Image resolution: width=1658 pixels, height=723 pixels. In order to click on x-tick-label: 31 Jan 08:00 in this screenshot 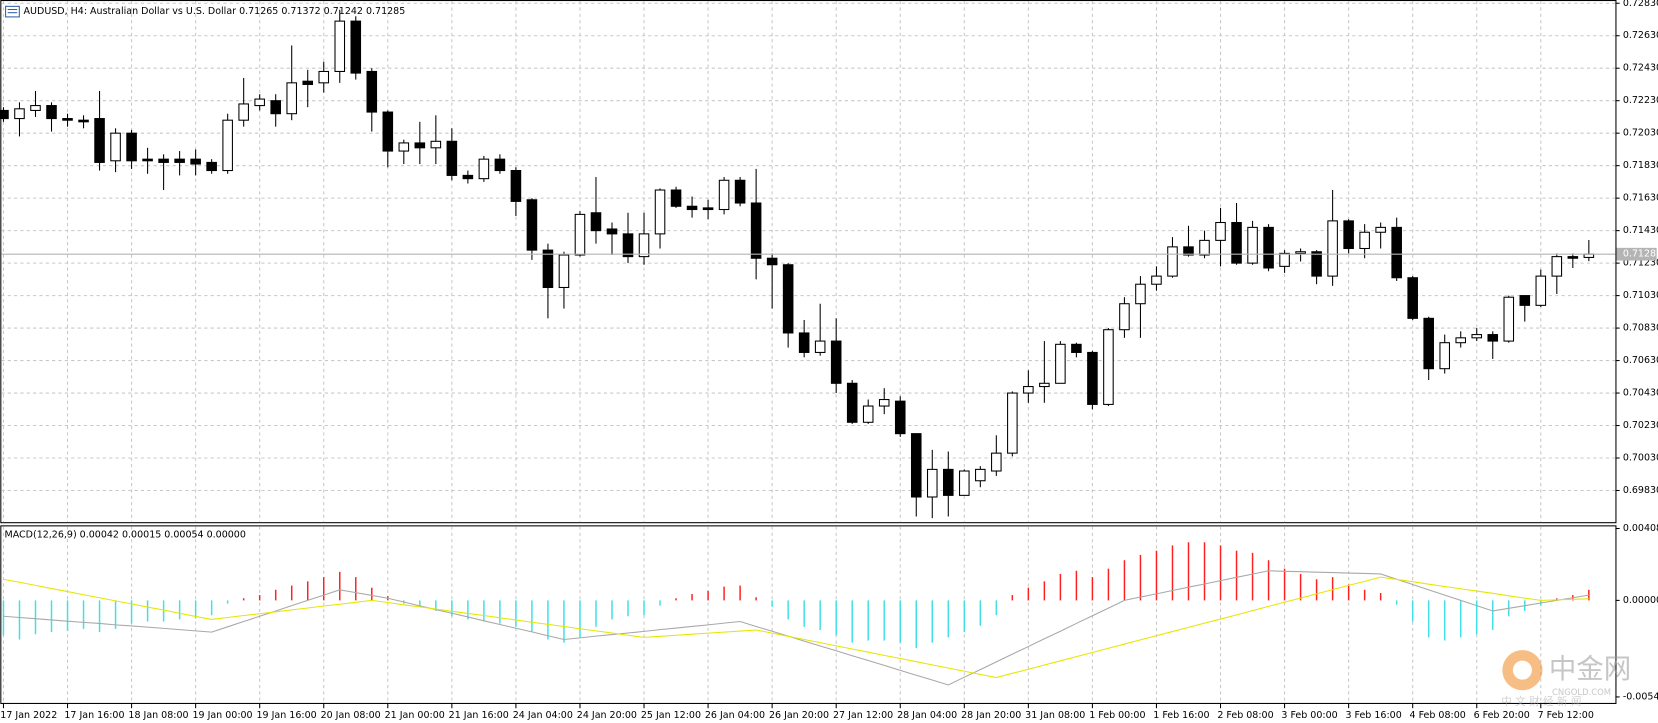, I will do `click(1055, 715)`.